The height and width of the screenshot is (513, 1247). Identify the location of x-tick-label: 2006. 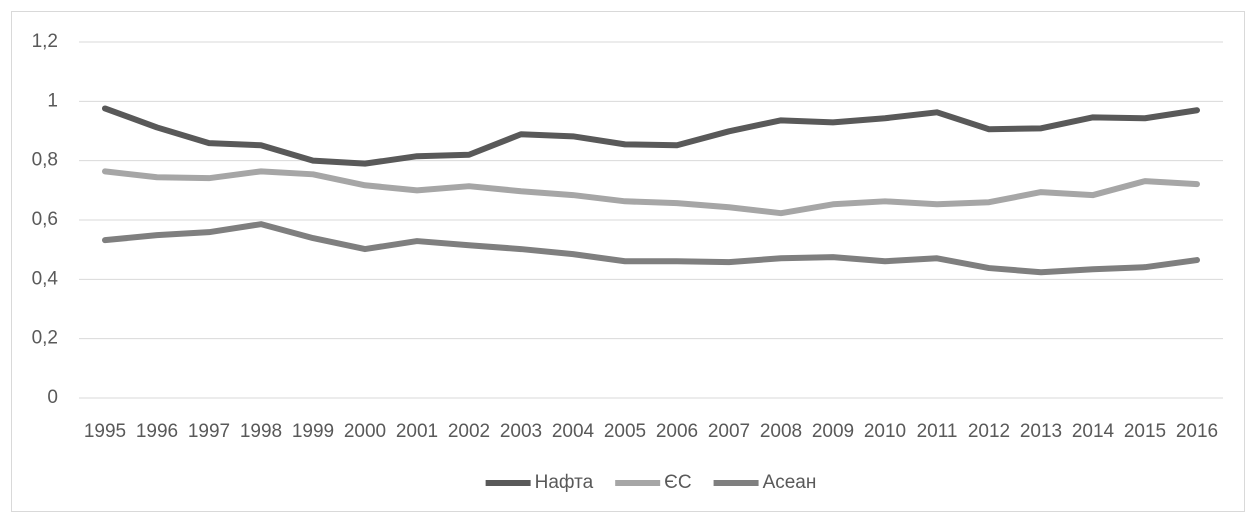
(677, 431).